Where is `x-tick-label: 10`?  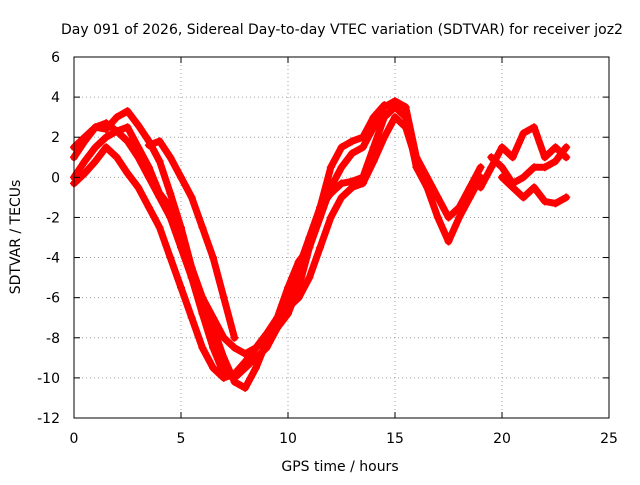
x-tick-label: 10 is located at coordinates (288, 439).